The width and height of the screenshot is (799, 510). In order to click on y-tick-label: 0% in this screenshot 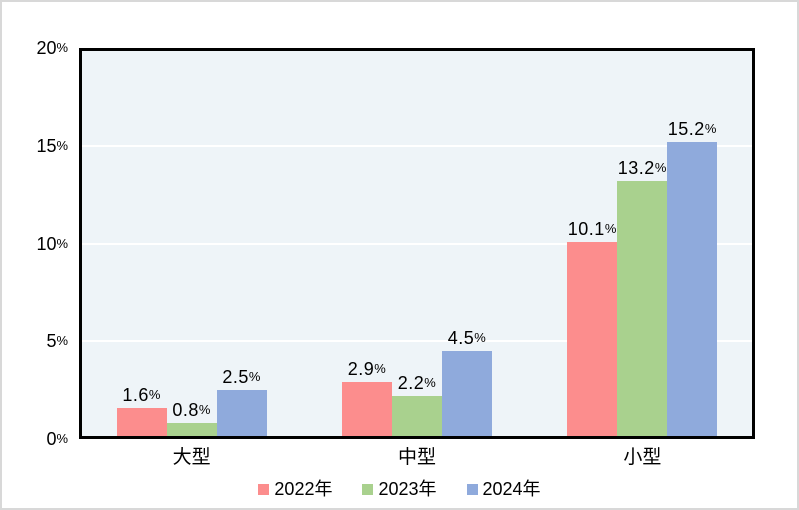, I will do `click(57, 439)`.